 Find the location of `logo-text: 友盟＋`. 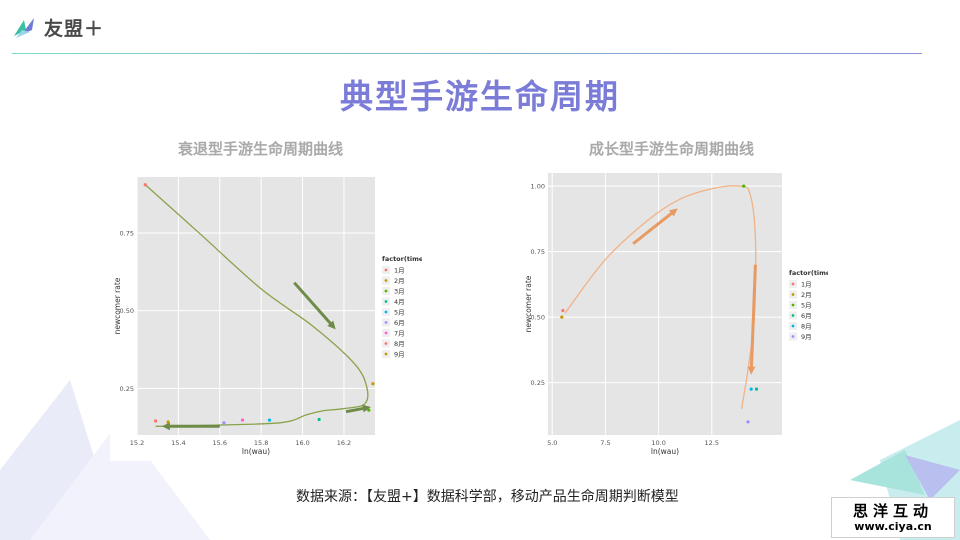

logo-text: 友盟＋ is located at coordinates (74, 29).